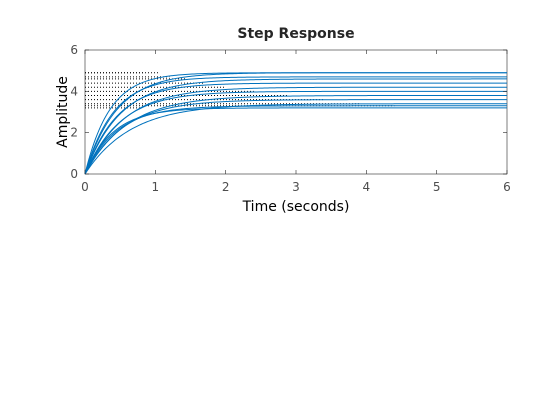 The height and width of the screenshot is (420, 560). What do you see at coordinates (240, 90) in the screenshot?
I see `steady-state-guides` at bounding box center [240, 90].